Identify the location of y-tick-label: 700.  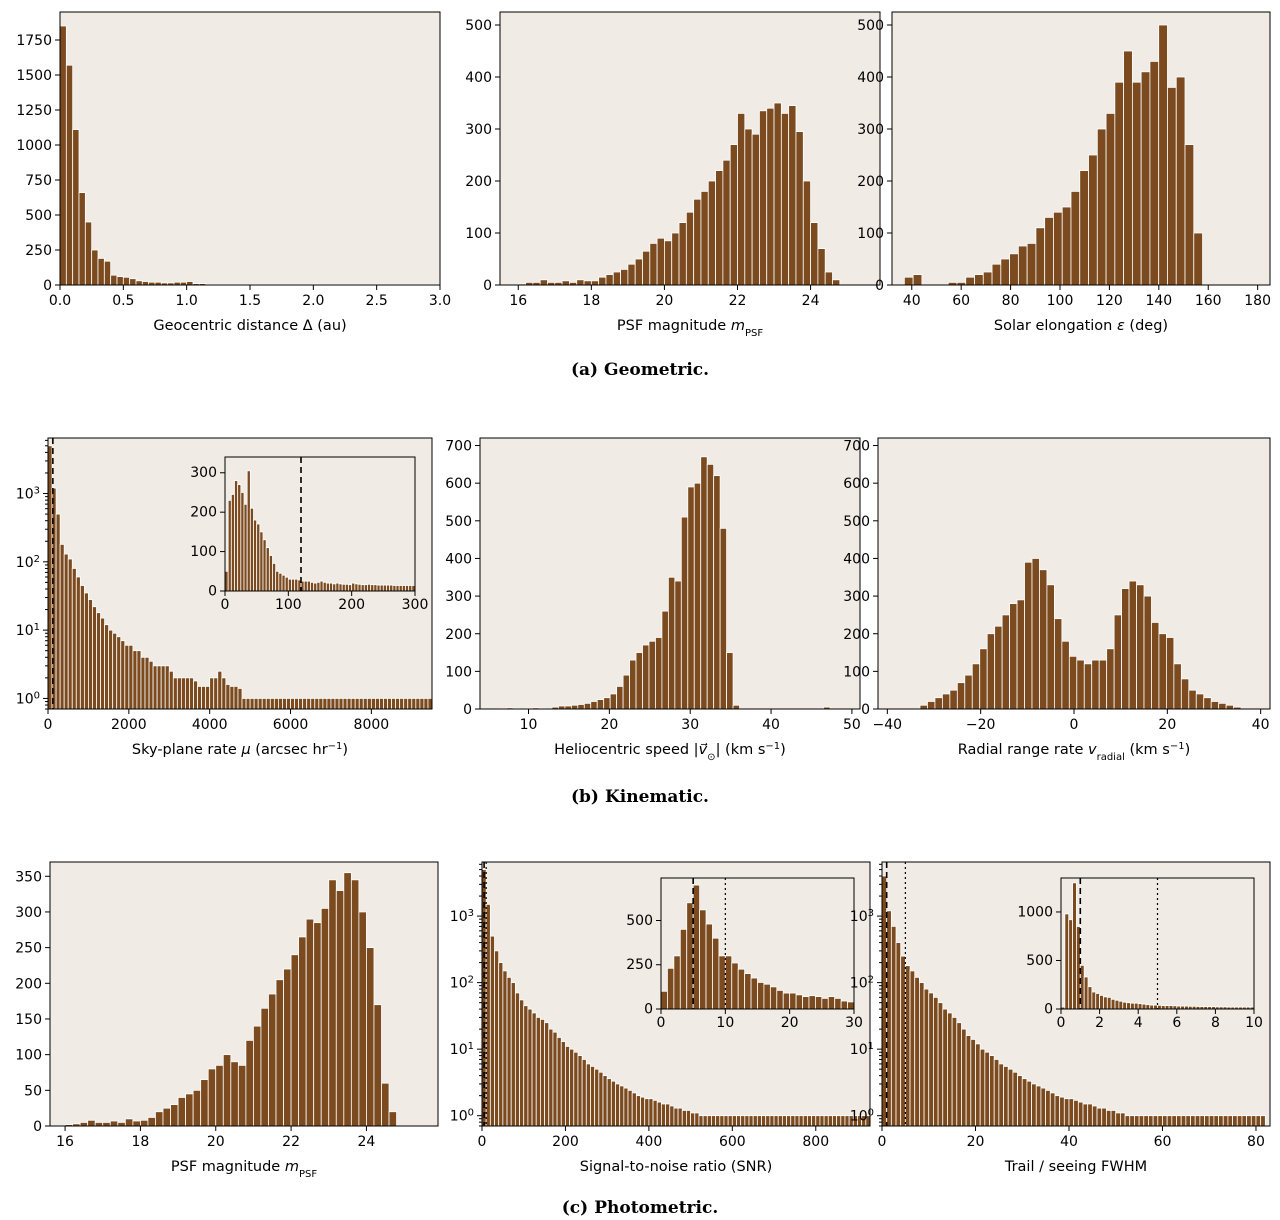
(458, 447).